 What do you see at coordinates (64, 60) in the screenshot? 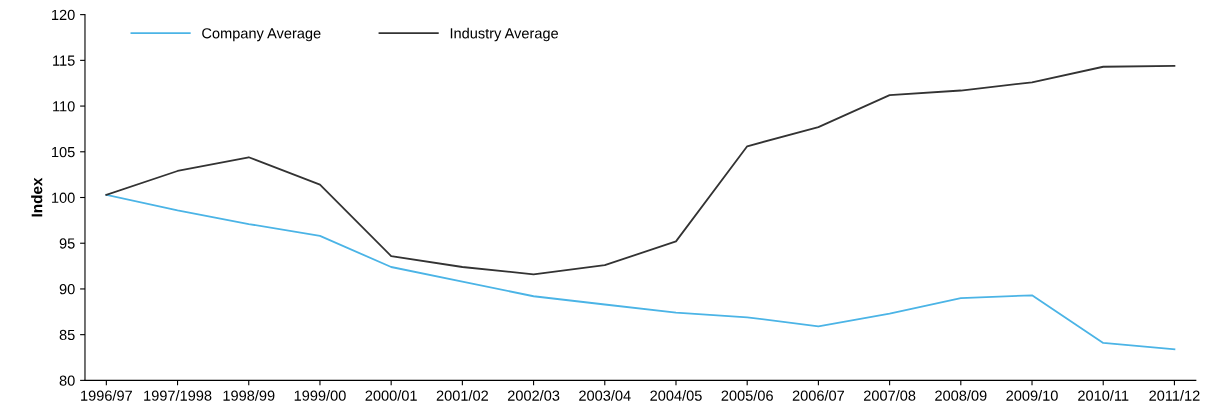
I see `y-tick-label: 115` at bounding box center [64, 60].